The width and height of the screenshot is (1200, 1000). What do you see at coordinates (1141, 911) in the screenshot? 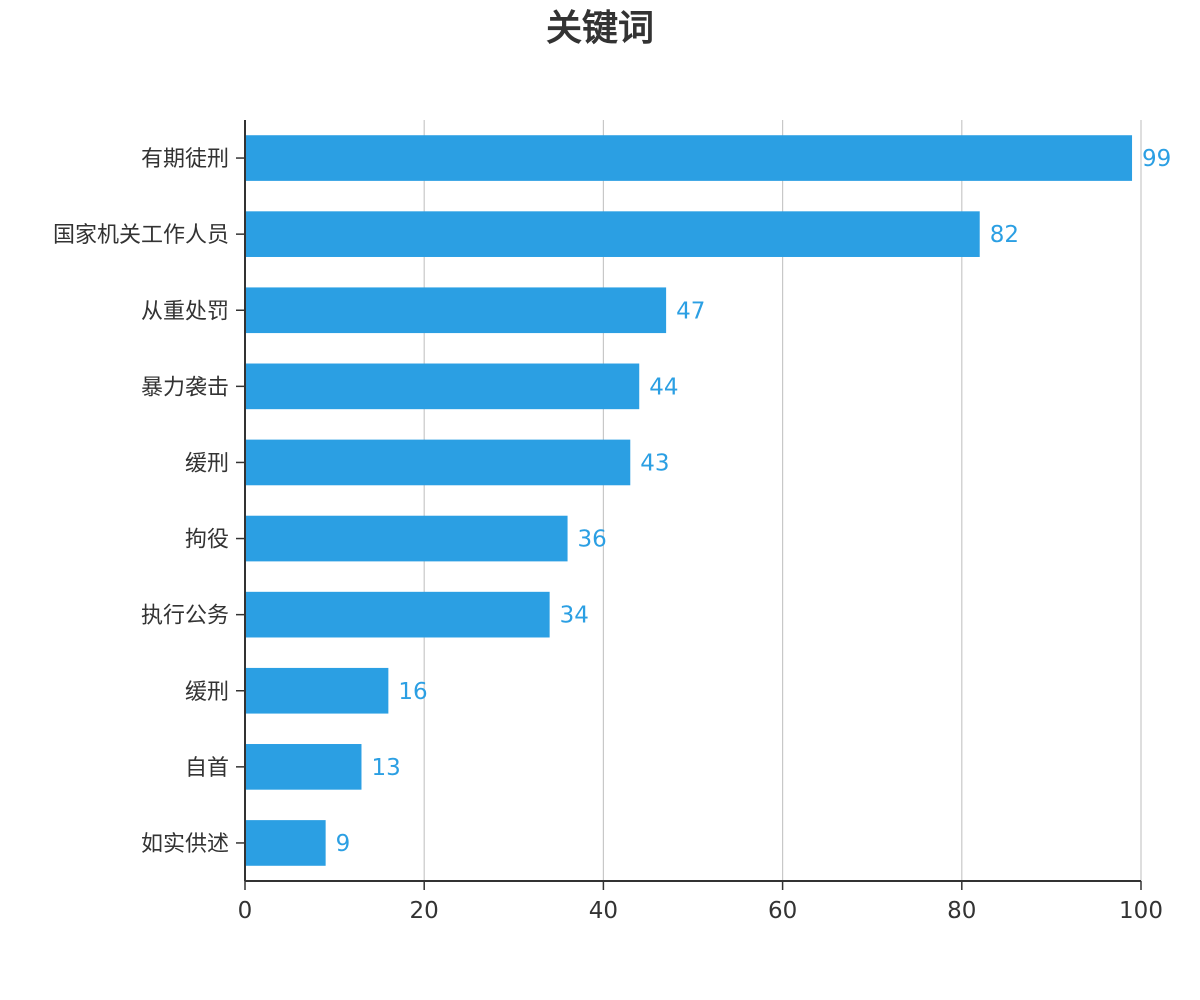
I see `x-tick-label-5: 100` at bounding box center [1141, 911].